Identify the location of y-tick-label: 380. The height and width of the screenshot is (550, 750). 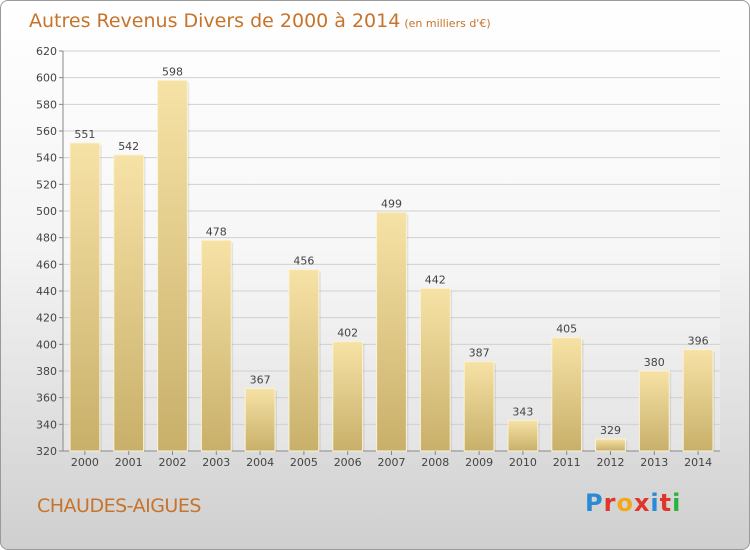
(46, 371).